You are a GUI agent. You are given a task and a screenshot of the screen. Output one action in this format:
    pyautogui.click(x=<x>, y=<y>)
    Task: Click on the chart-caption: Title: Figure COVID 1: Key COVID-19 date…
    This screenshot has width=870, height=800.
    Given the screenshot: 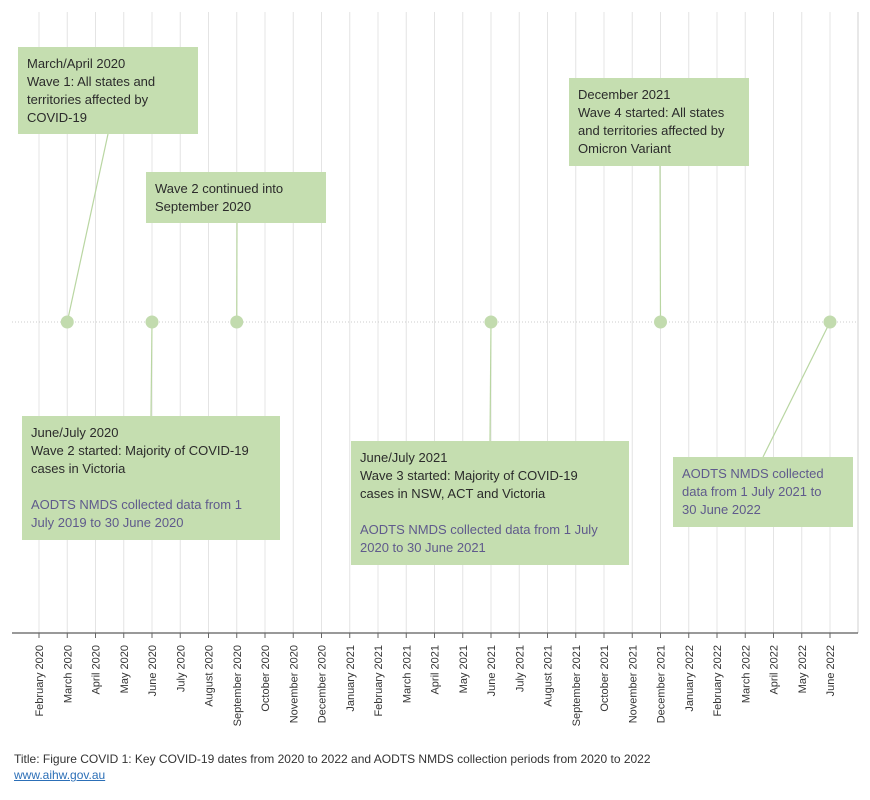 What is the action you would take?
    pyautogui.click(x=332, y=759)
    